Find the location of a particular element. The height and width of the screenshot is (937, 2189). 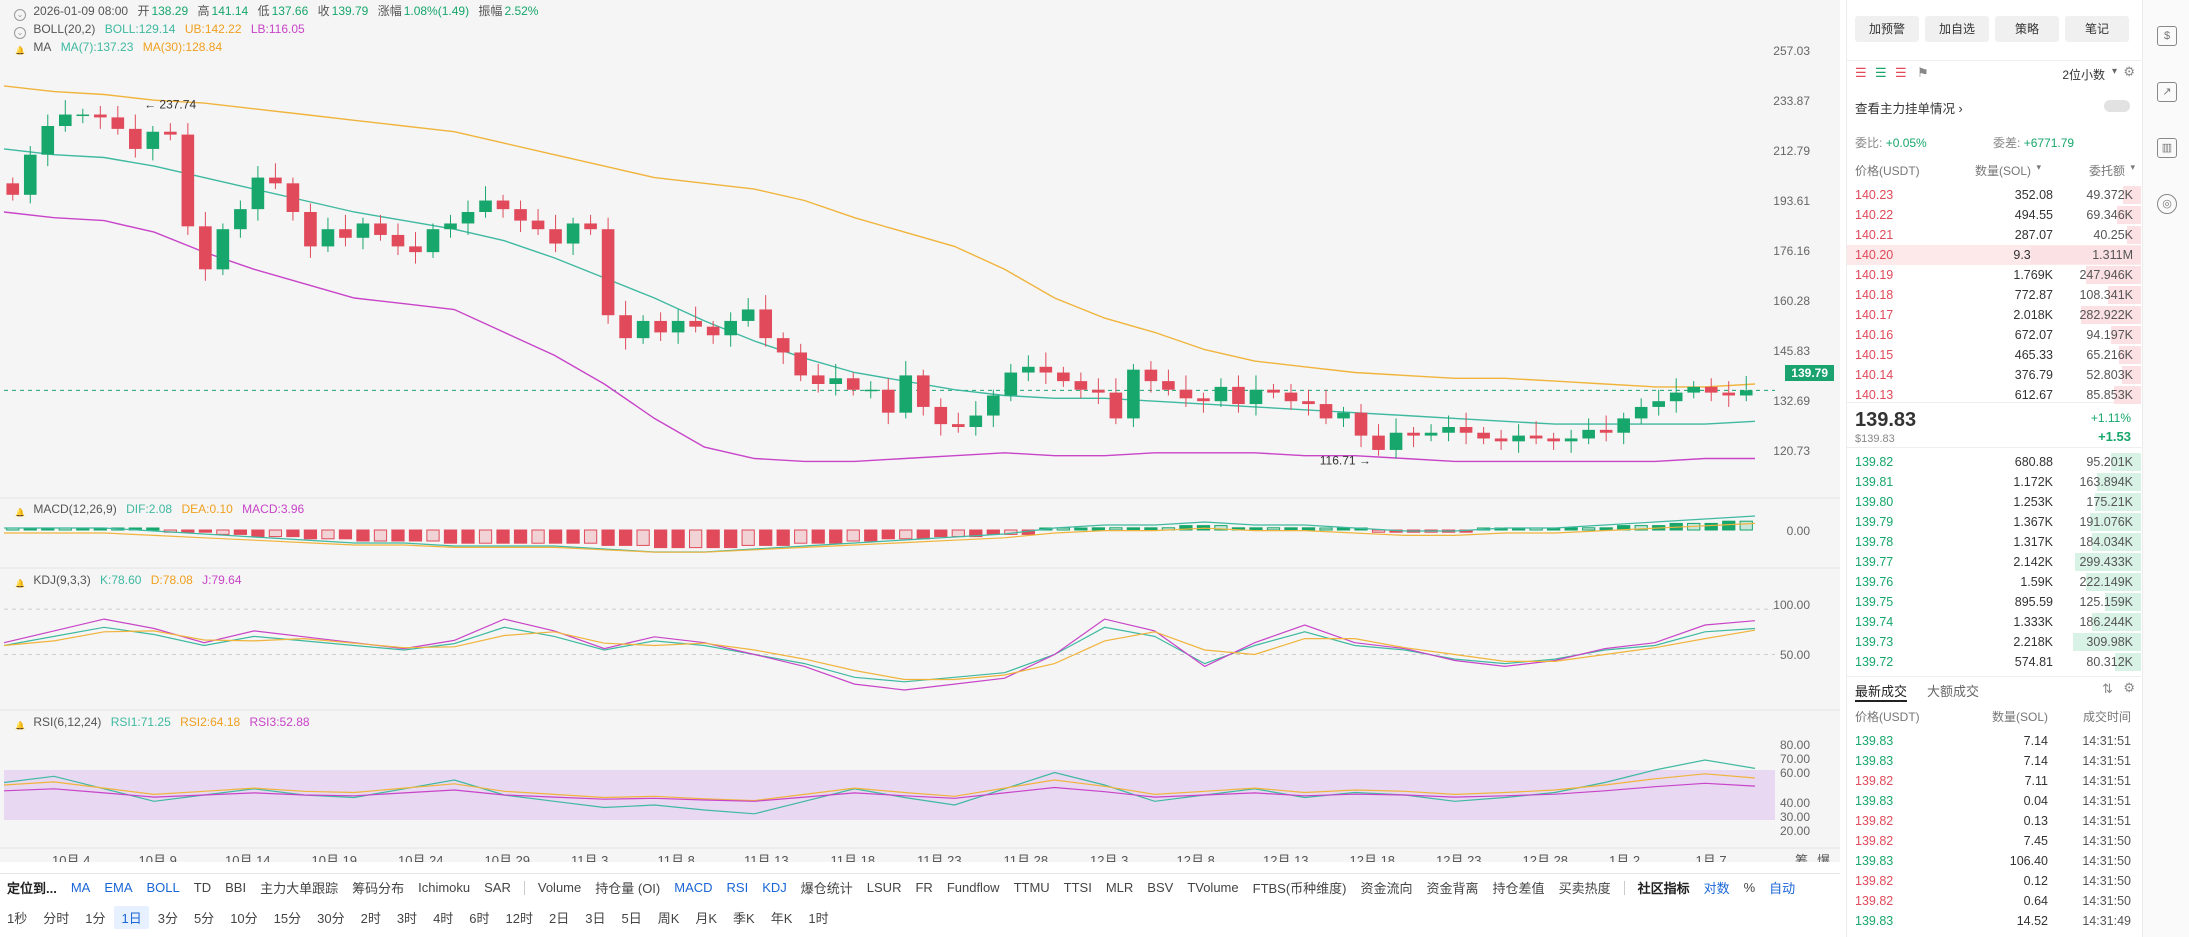

indicator-18: Fundflow is located at coordinates (973, 887).